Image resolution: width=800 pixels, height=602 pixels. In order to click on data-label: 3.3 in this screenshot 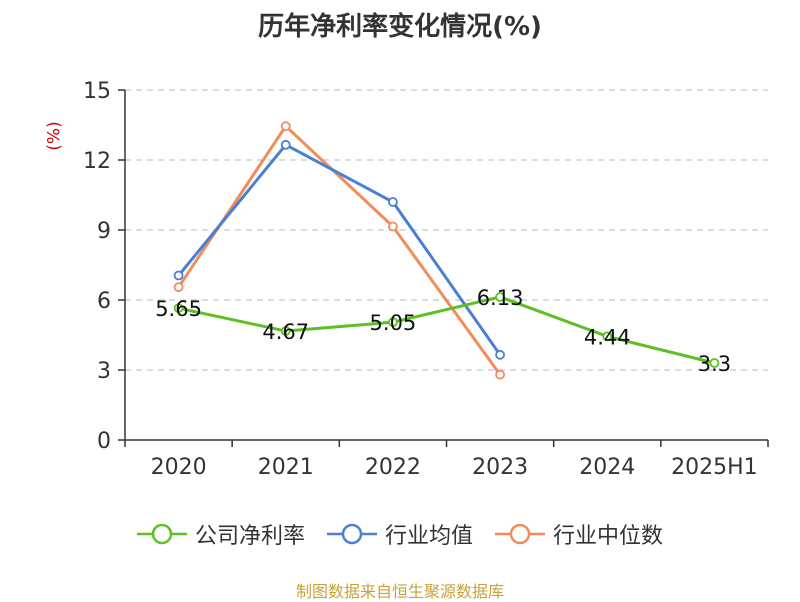, I will do `click(714, 364)`.